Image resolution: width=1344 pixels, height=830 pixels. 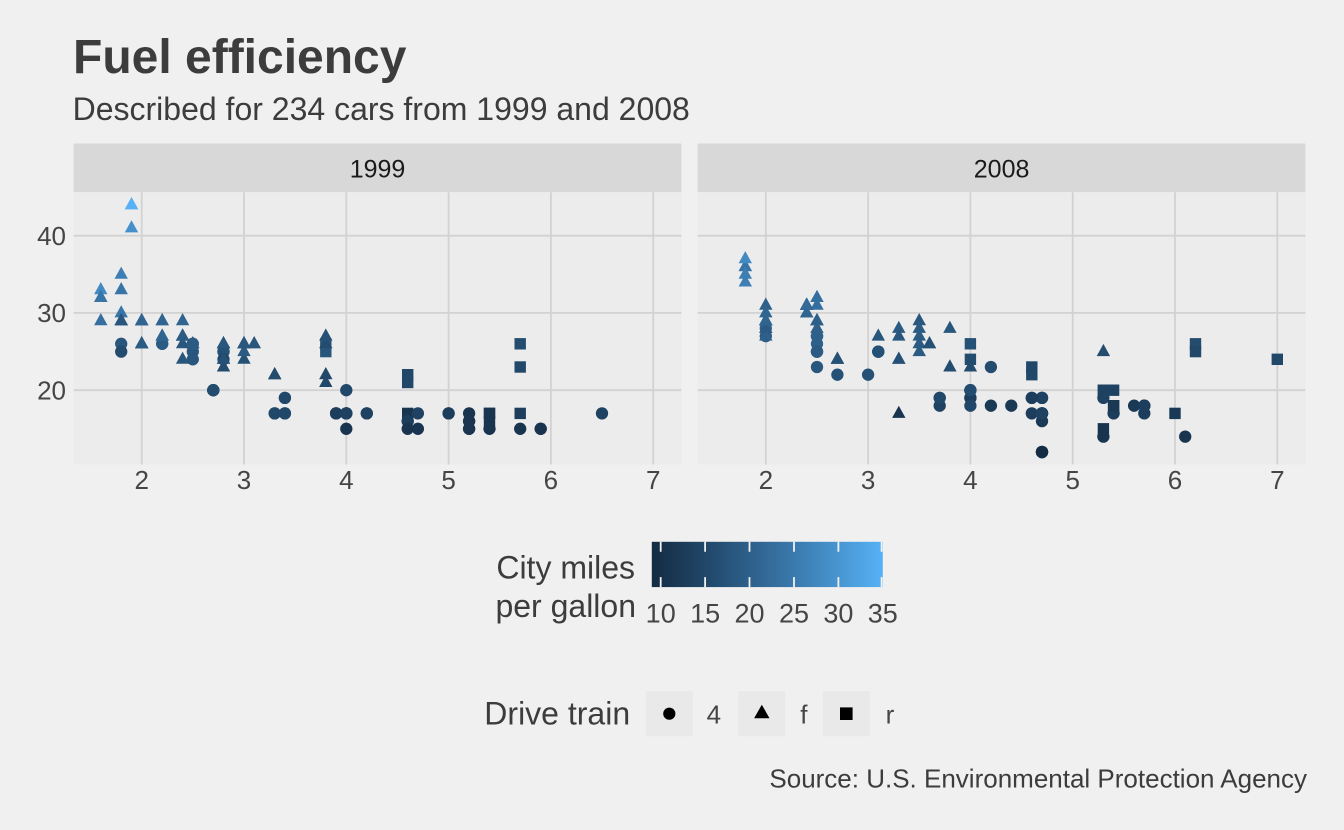 What do you see at coordinates (890, 714) in the screenshot?
I see `svg-text: r` at bounding box center [890, 714].